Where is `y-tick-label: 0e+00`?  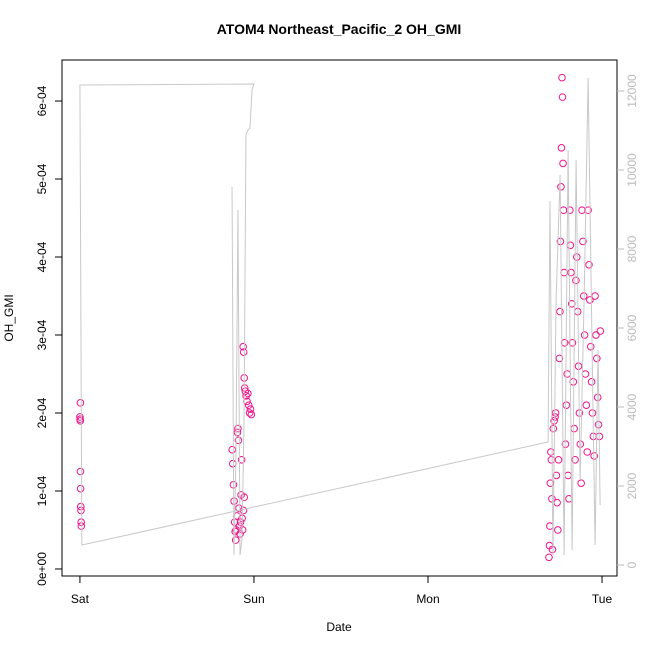 y-tick-label: 0e+00 is located at coordinates (42, 569).